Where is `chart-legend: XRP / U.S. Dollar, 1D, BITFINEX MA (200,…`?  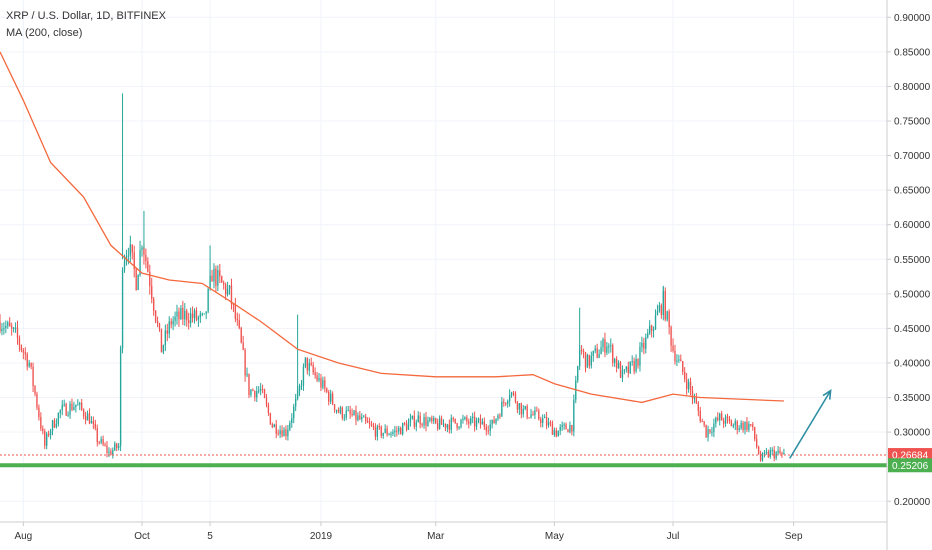 chart-legend: XRP / U.S. Dollar, 1D, BITFINEX MA (200,… is located at coordinates (86, 25).